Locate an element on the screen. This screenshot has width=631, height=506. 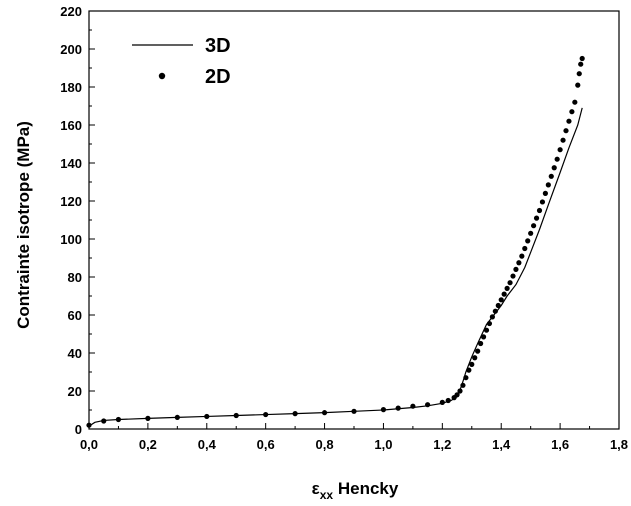
legend: 3D 2D is located at coordinates (181, 61).